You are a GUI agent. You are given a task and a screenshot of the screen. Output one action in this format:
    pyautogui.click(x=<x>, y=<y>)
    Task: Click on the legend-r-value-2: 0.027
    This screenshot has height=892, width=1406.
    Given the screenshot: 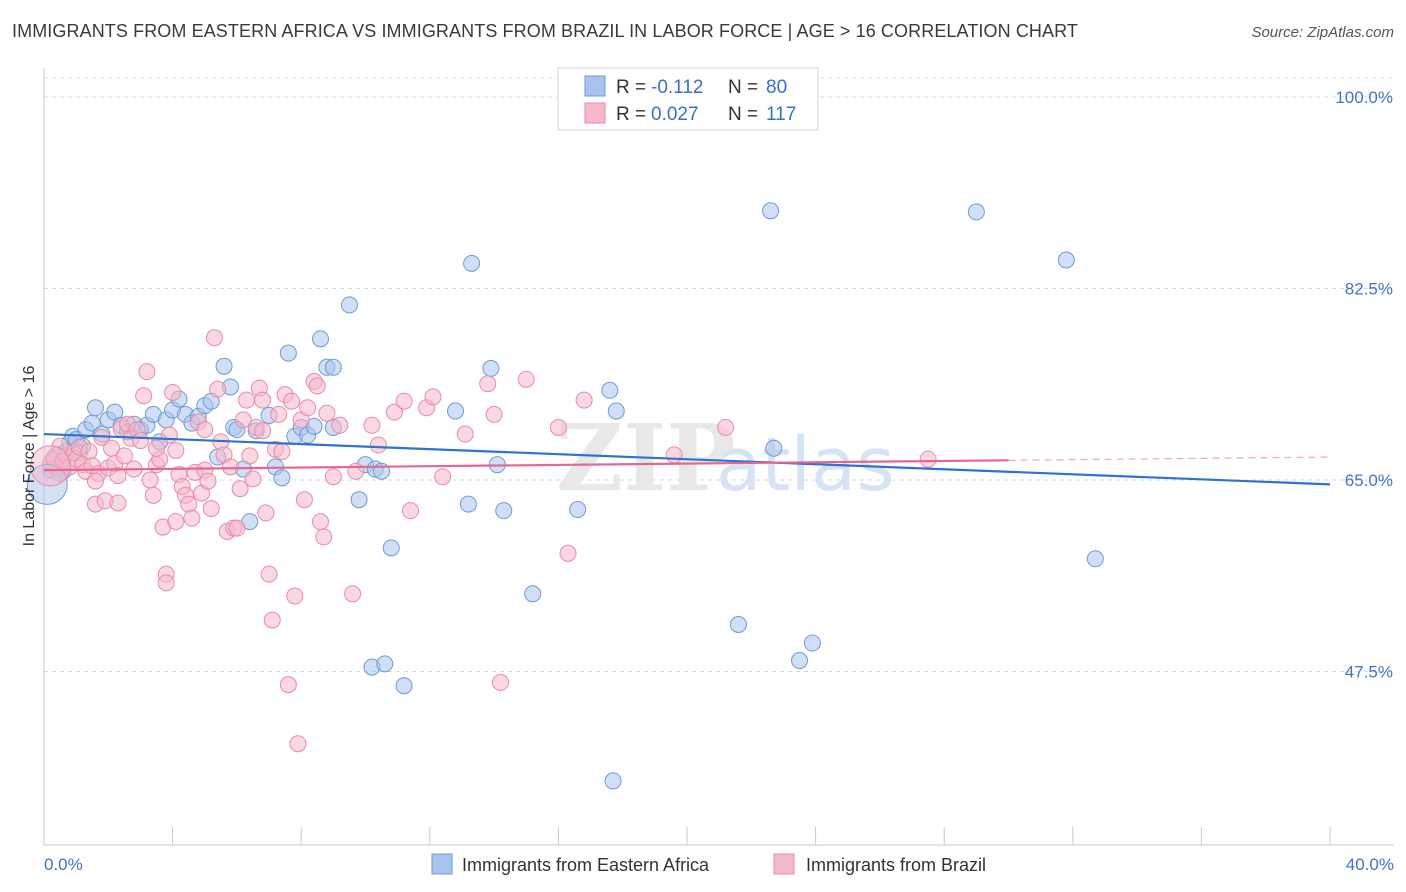 What is the action you would take?
    pyautogui.click(x=675, y=114)
    